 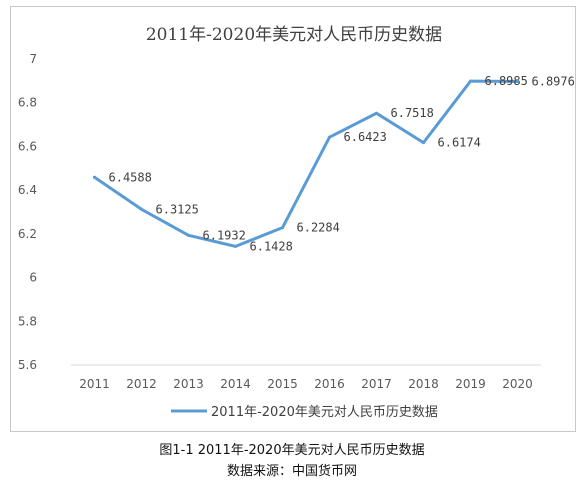 I want to click on data-label: 6.2284, so click(x=318, y=228).